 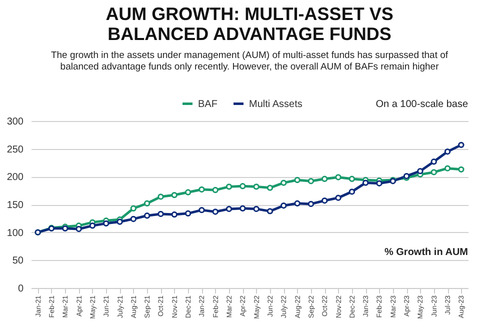 What do you see at coordinates (426, 252) in the screenshot?
I see `annotation: % Growth in AUM` at bounding box center [426, 252].